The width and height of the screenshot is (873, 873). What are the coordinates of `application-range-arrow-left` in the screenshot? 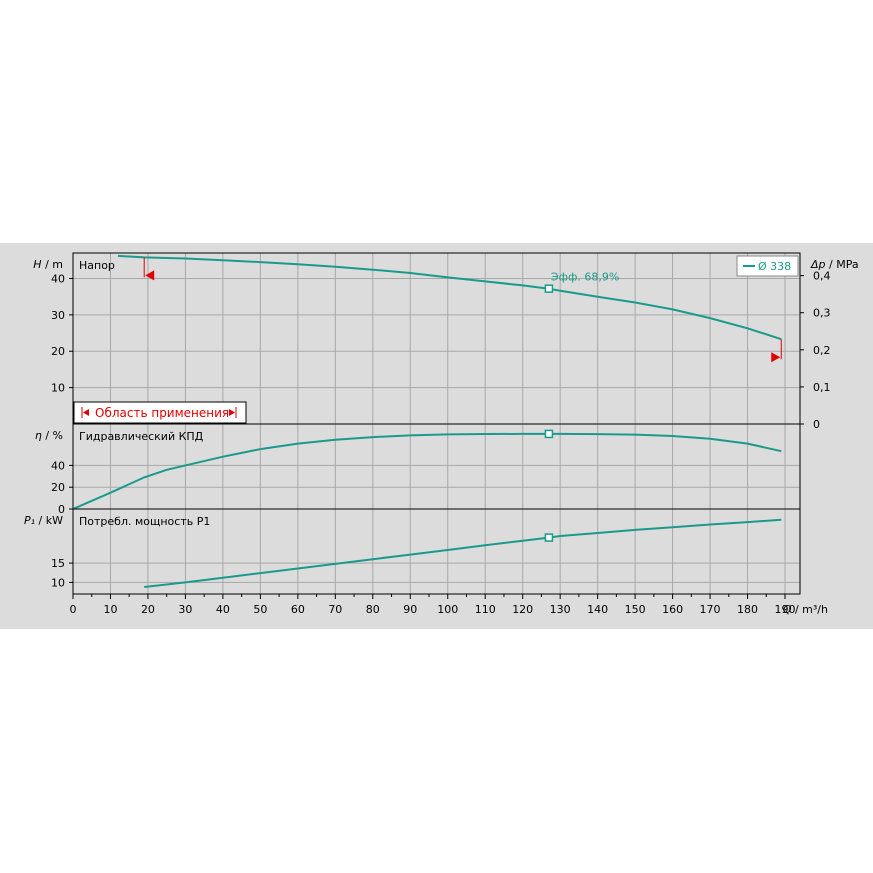 It's located at (86, 412).